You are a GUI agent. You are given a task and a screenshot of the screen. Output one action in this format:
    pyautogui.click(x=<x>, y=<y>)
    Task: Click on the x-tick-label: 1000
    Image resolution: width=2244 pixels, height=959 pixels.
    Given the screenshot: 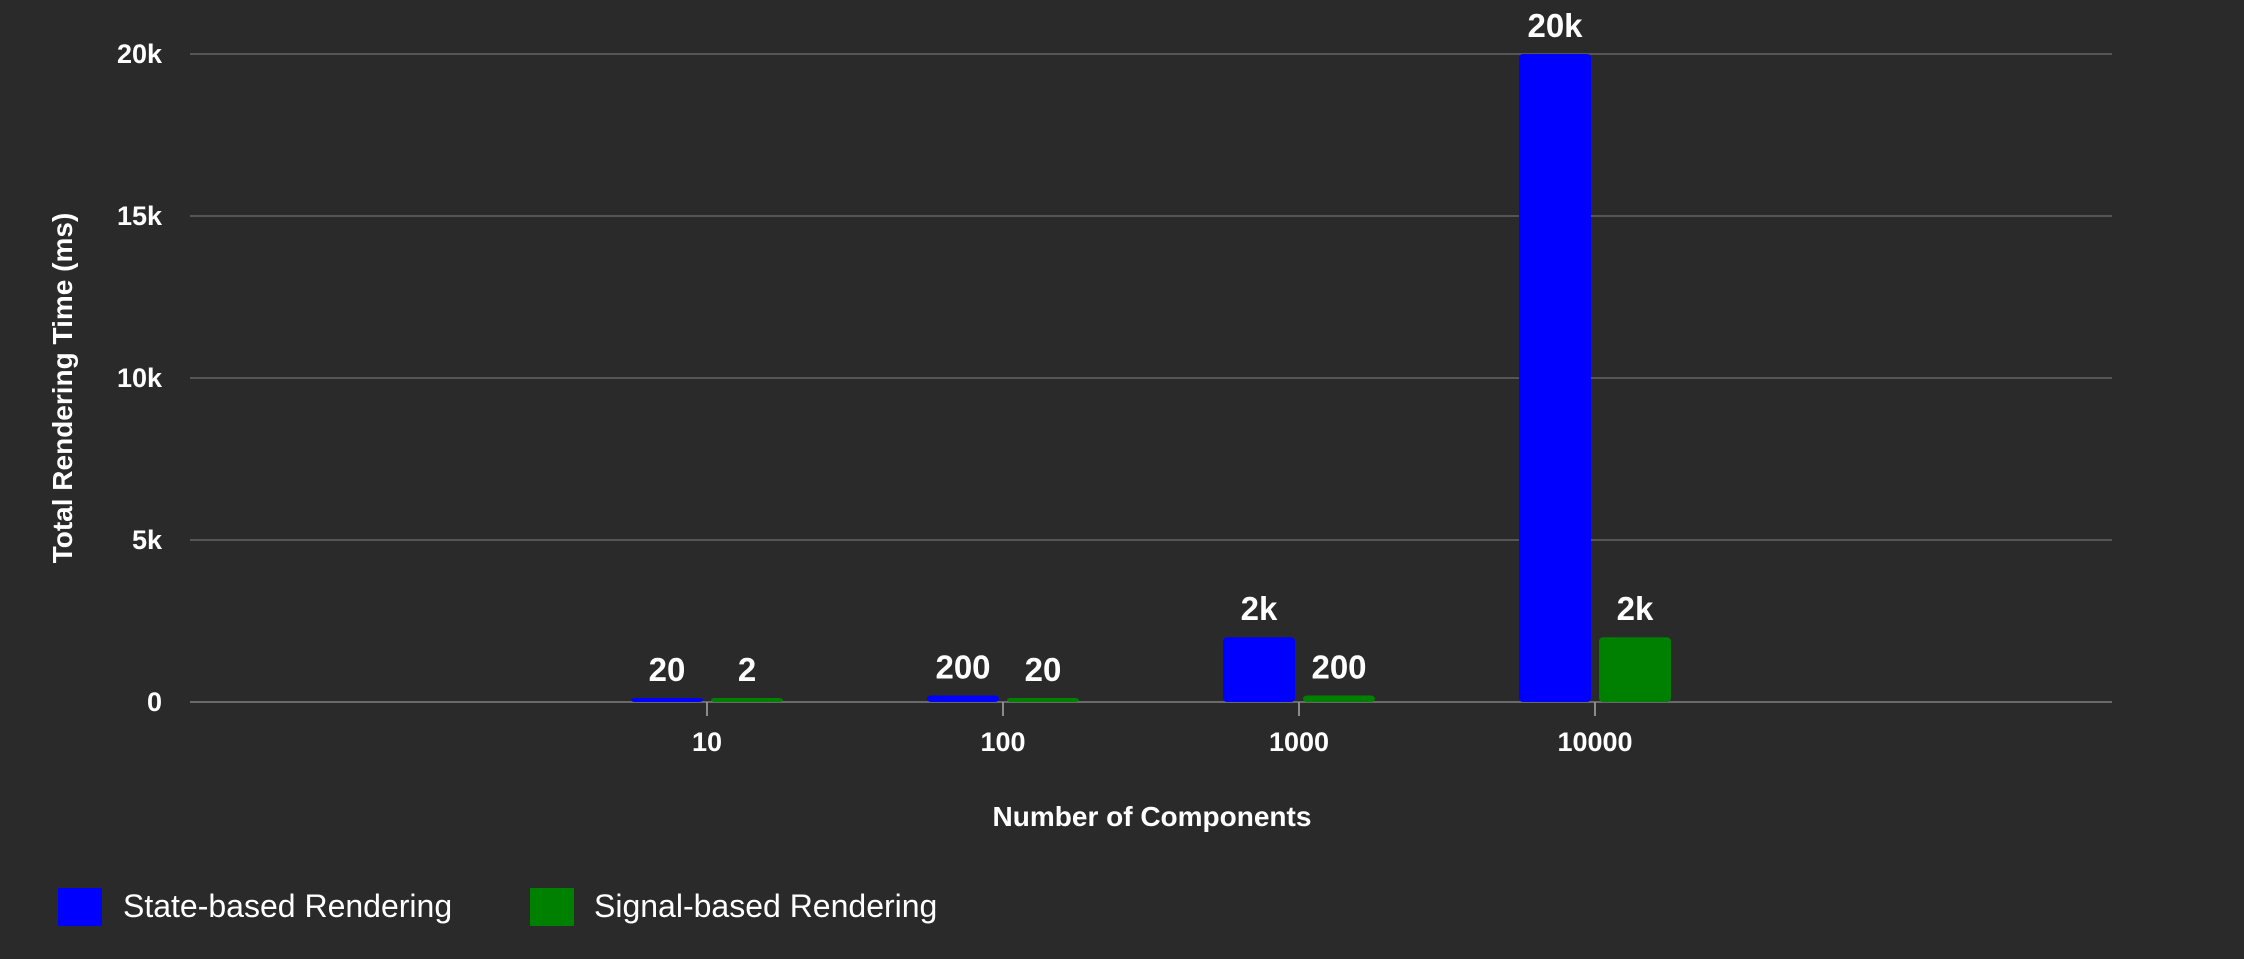 What is the action you would take?
    pyautogui.click(x=1299, y=742)
    